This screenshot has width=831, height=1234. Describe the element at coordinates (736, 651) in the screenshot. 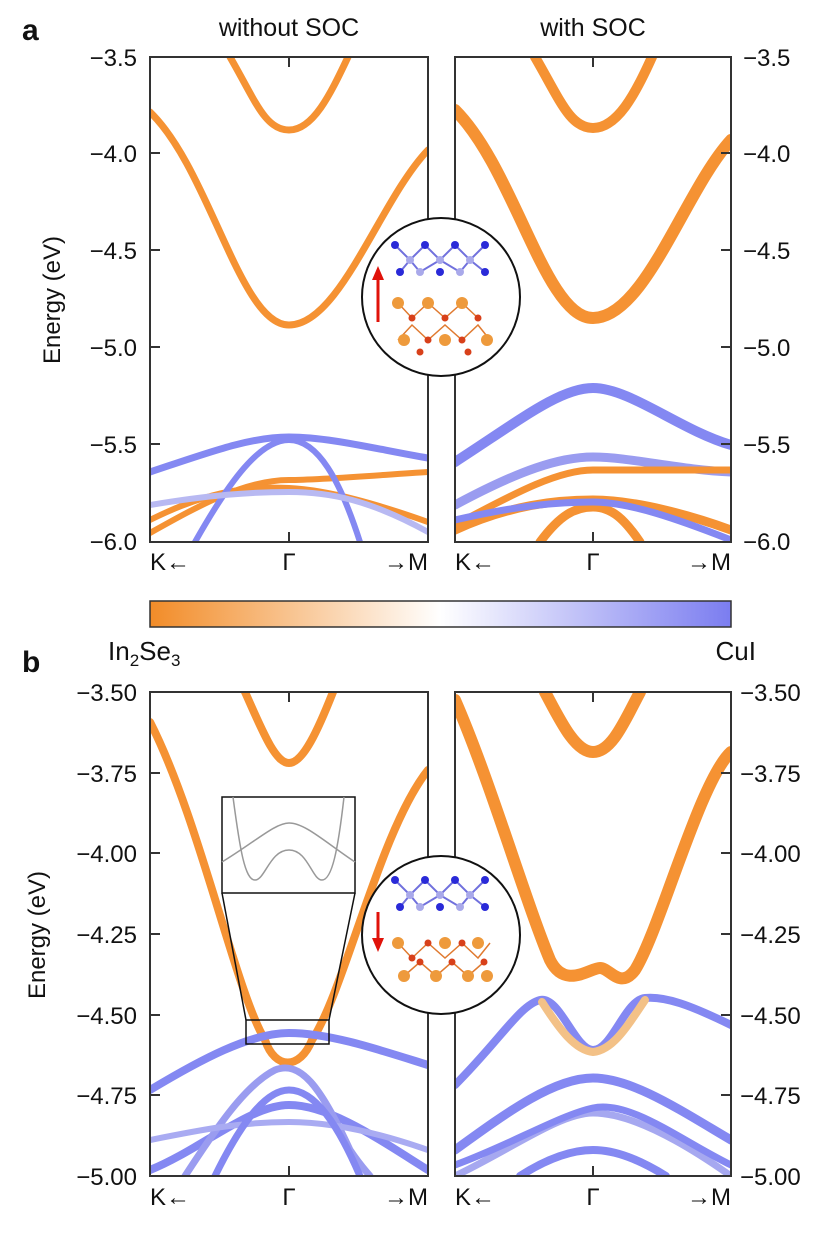

I see `colorbar-right-label: CuI` at that location.